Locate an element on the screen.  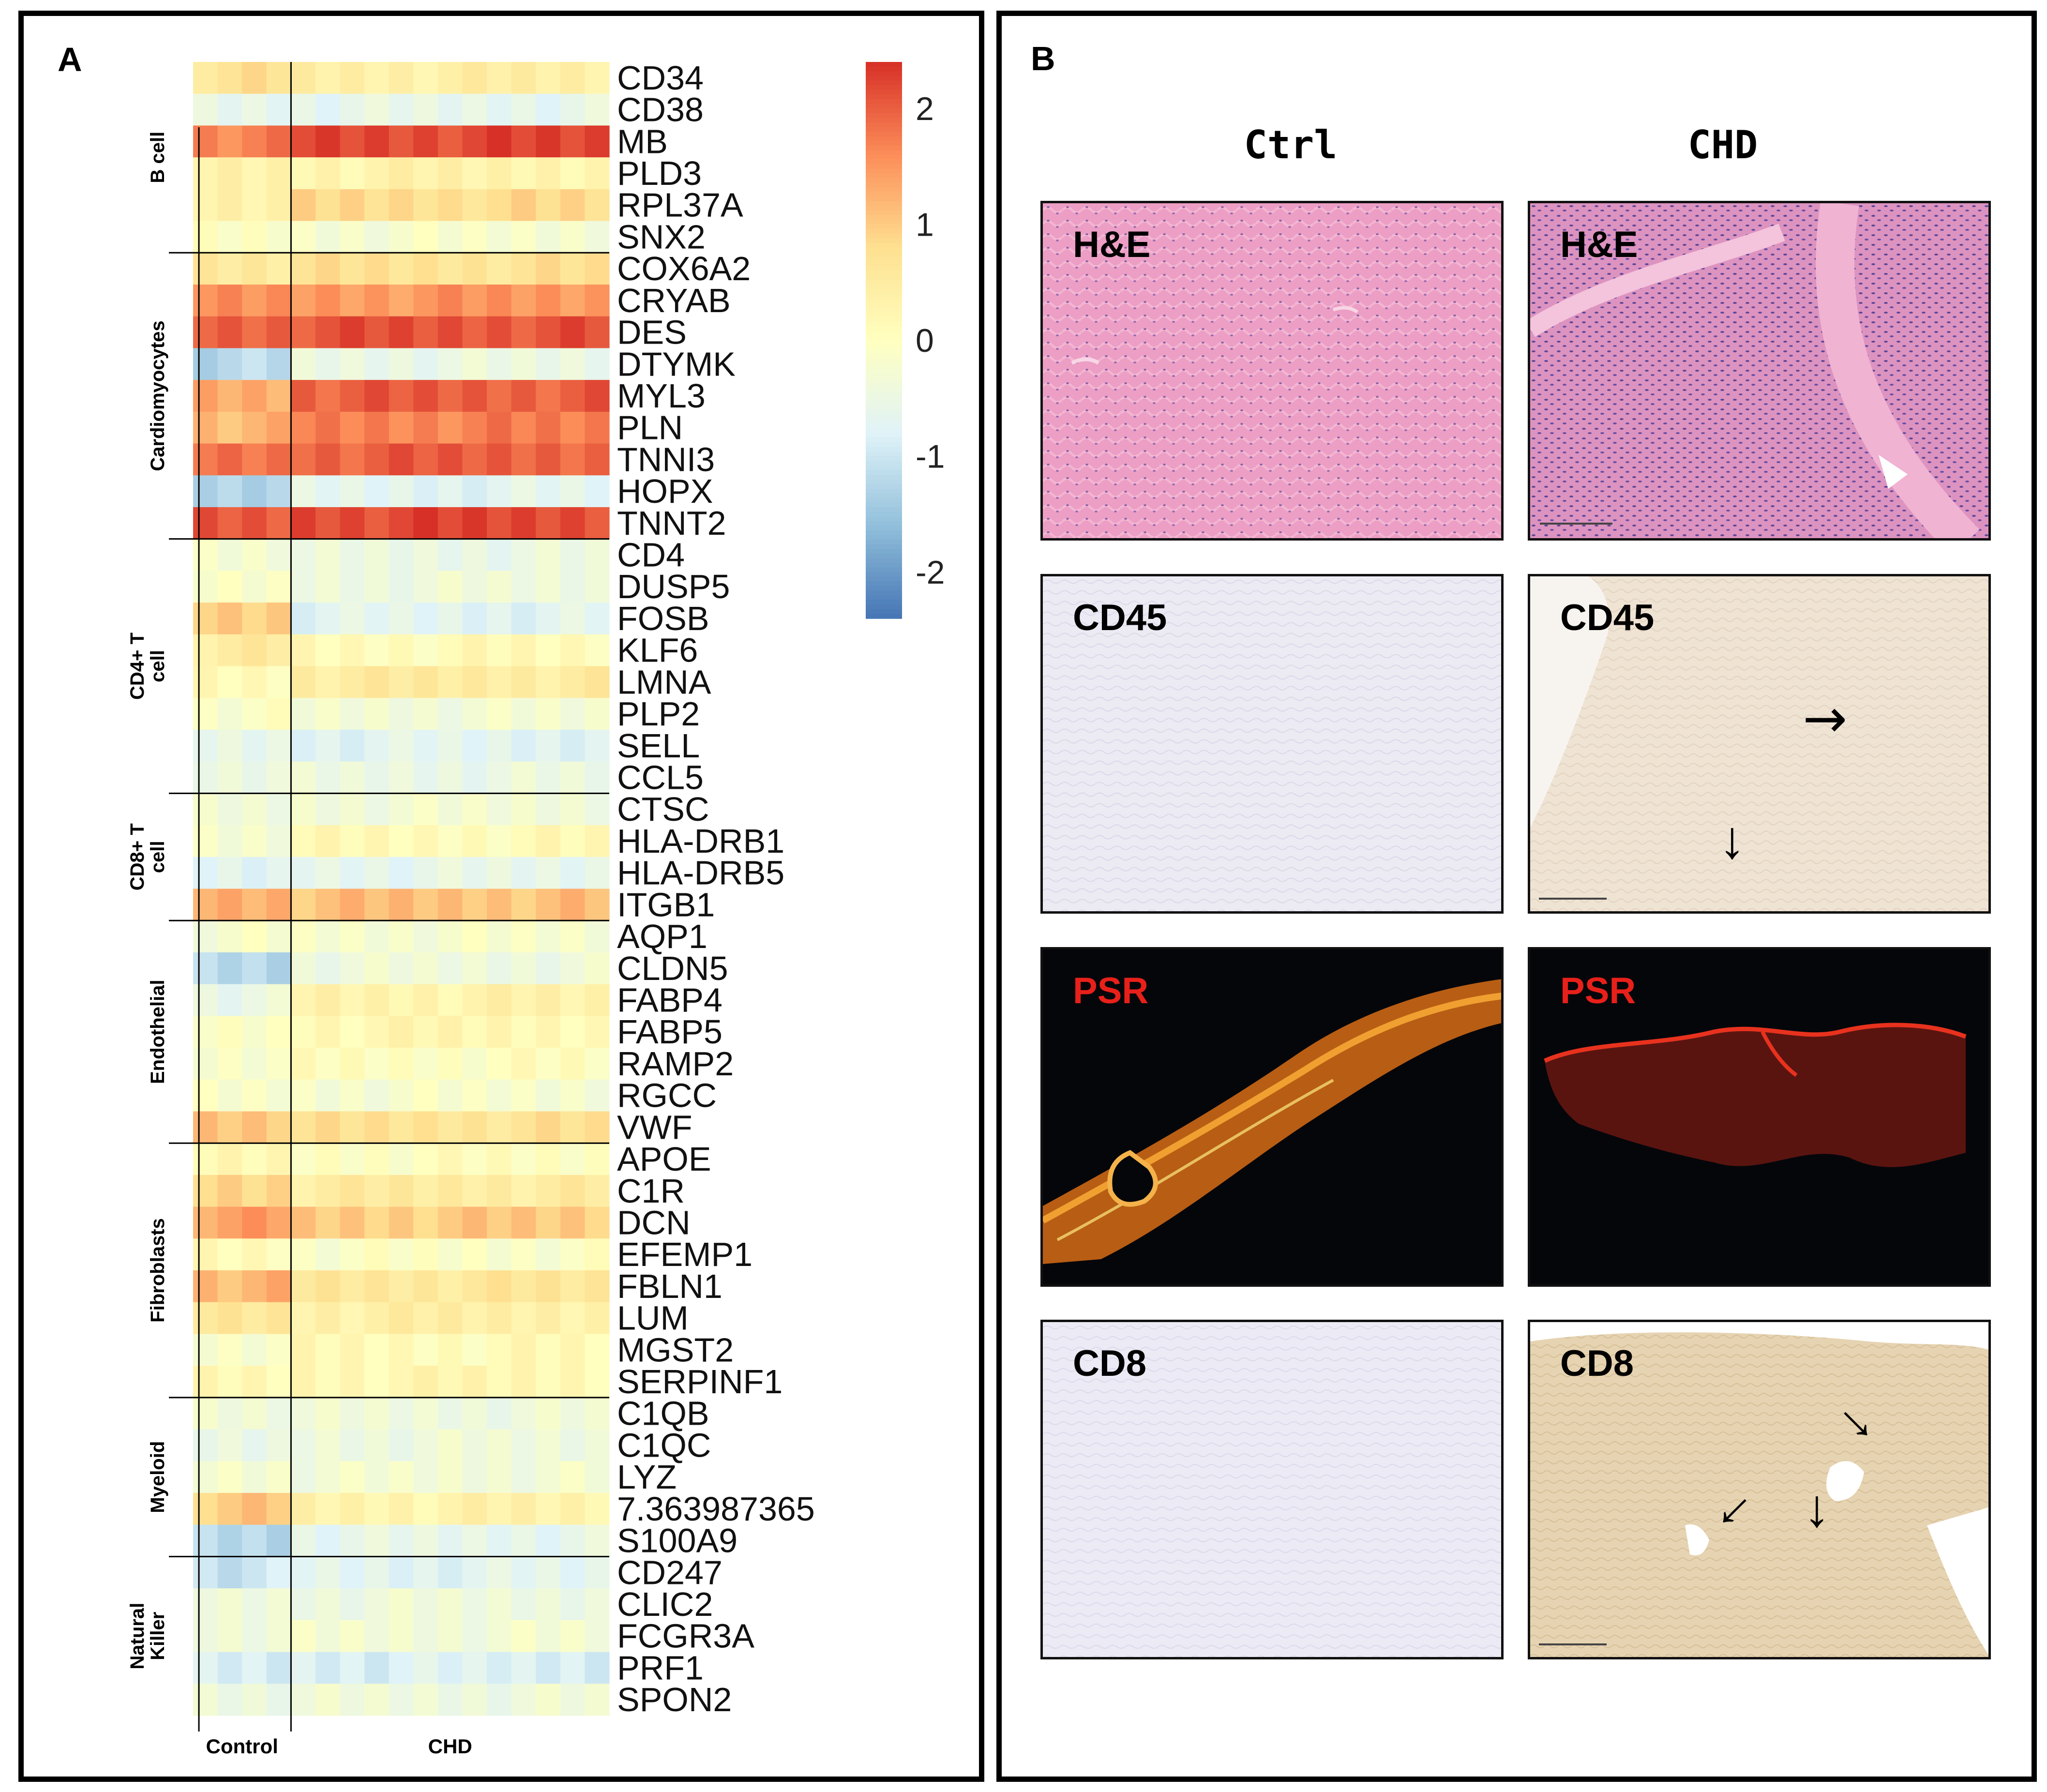
gene-label: DES is located at coordinates (652, 332).